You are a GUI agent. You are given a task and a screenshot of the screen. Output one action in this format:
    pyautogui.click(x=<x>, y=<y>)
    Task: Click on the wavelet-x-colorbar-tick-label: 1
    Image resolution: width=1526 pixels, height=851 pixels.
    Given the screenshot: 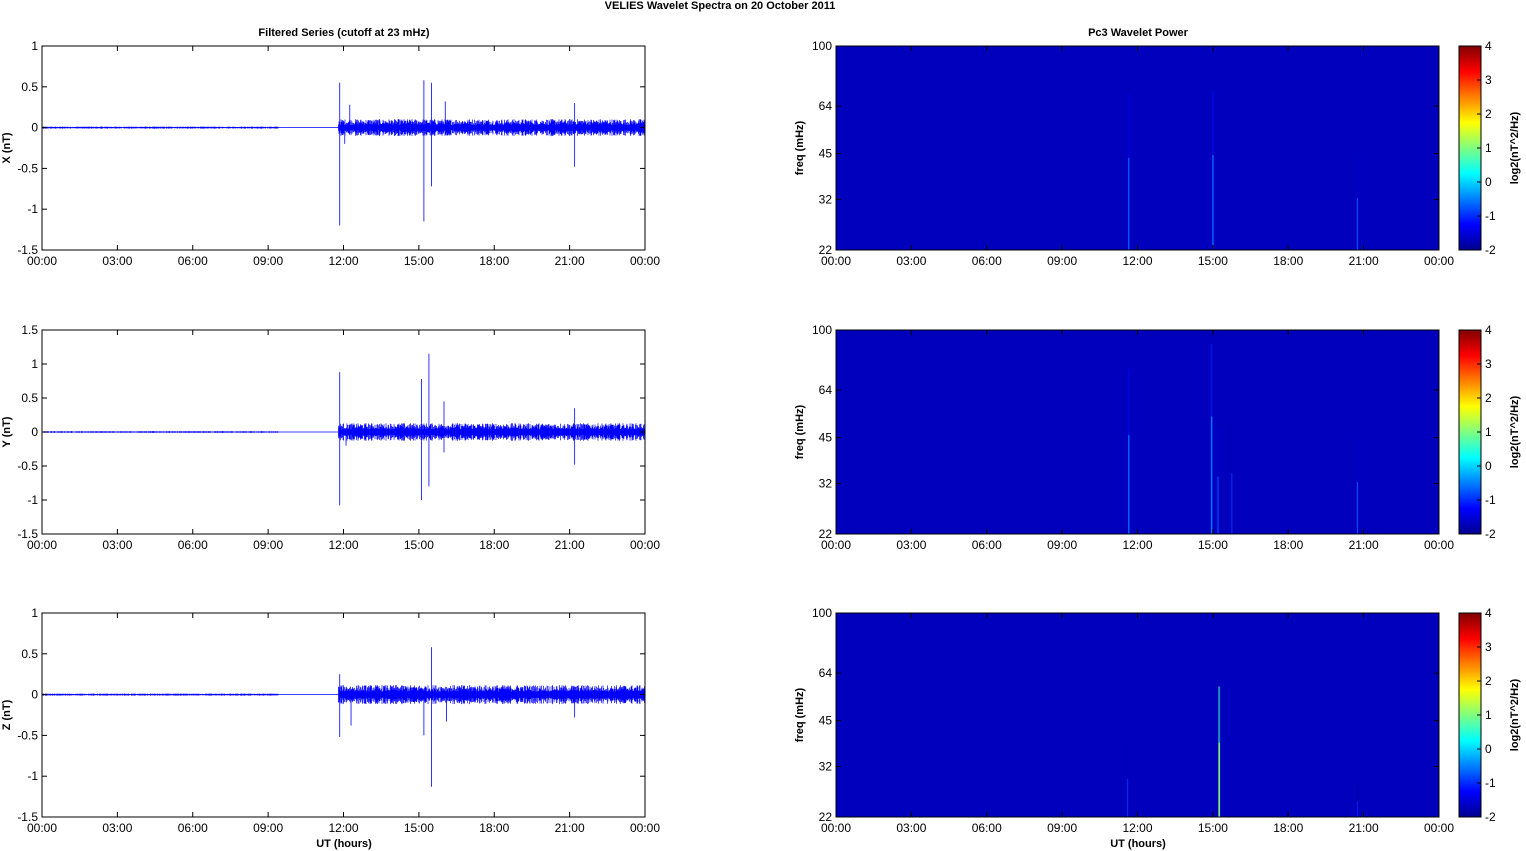 What is the action you would take?
    pyautogui.click(x=1488, y=148)
    